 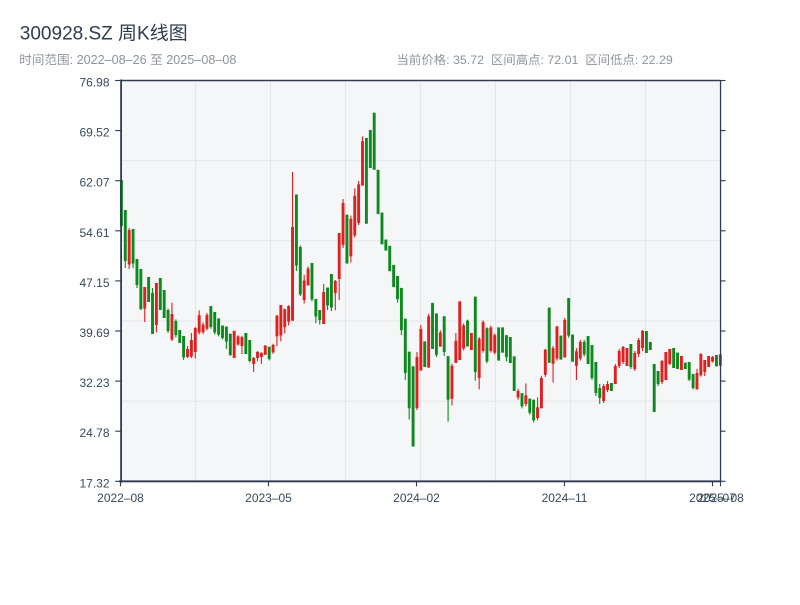 I want to click on svg-text: 2022–08, so click(x=120, y=498).